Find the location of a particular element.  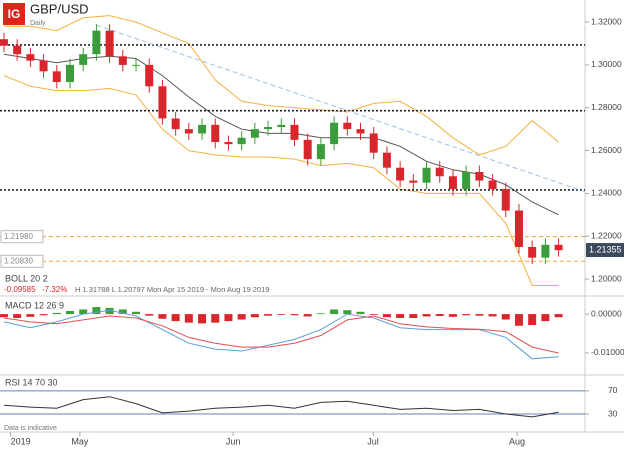

x-tick-label: 2019 is located at coordinates (21, 441).